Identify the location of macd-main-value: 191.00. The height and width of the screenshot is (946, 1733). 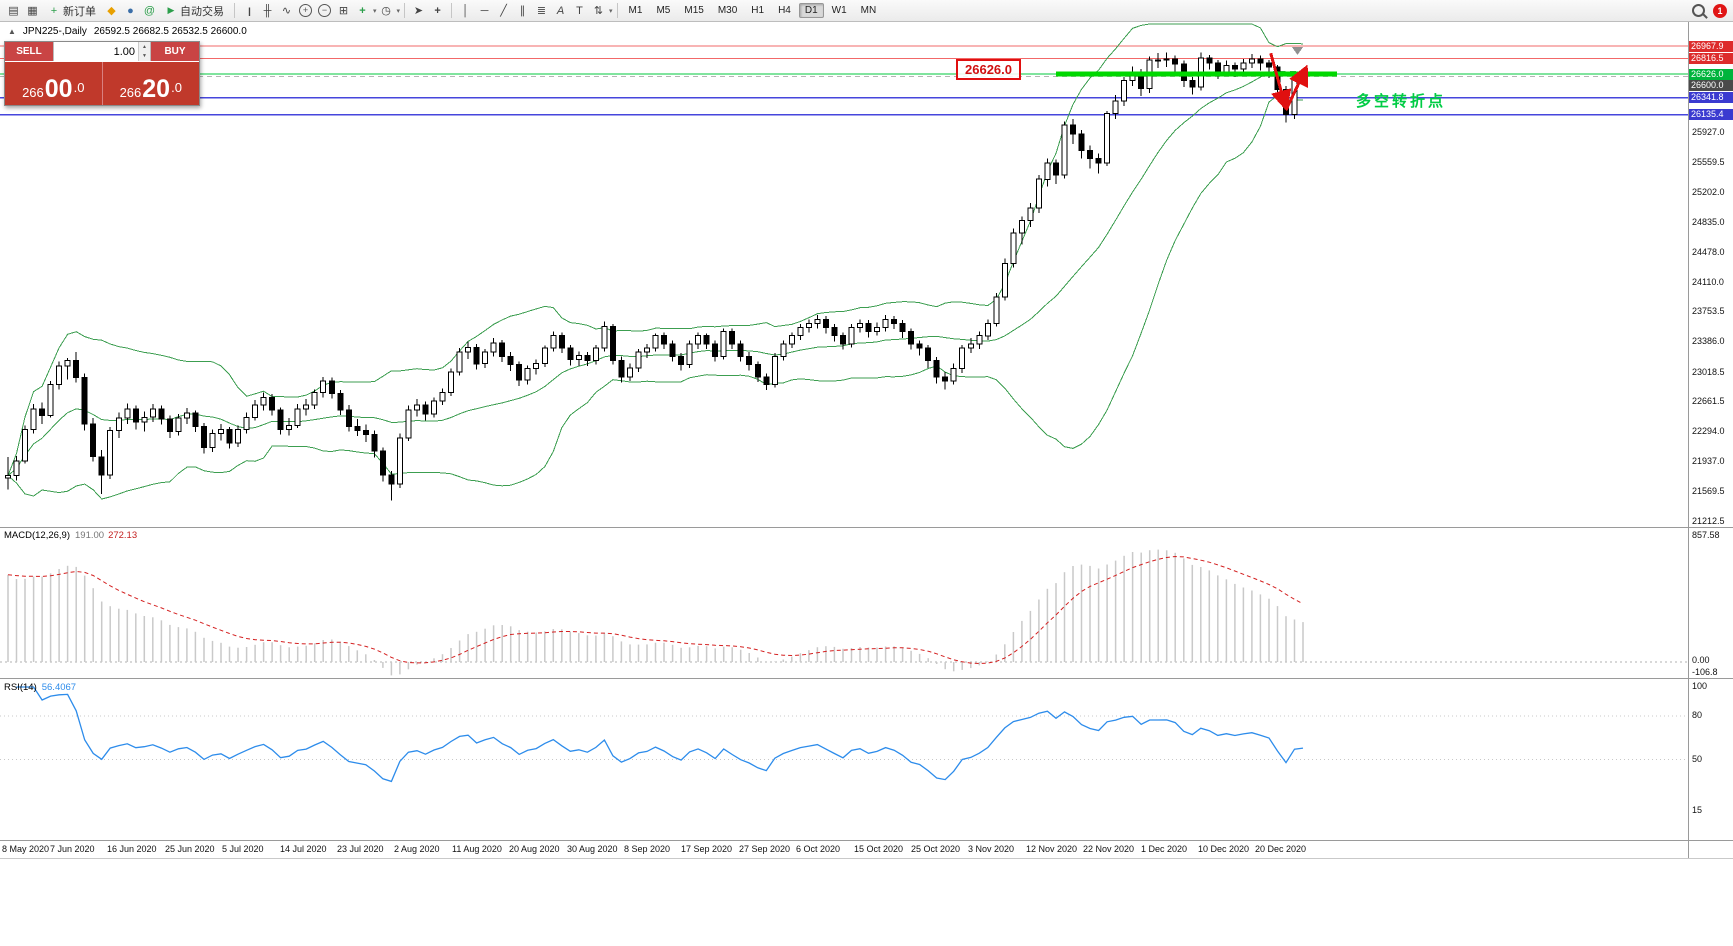
(90, 535).